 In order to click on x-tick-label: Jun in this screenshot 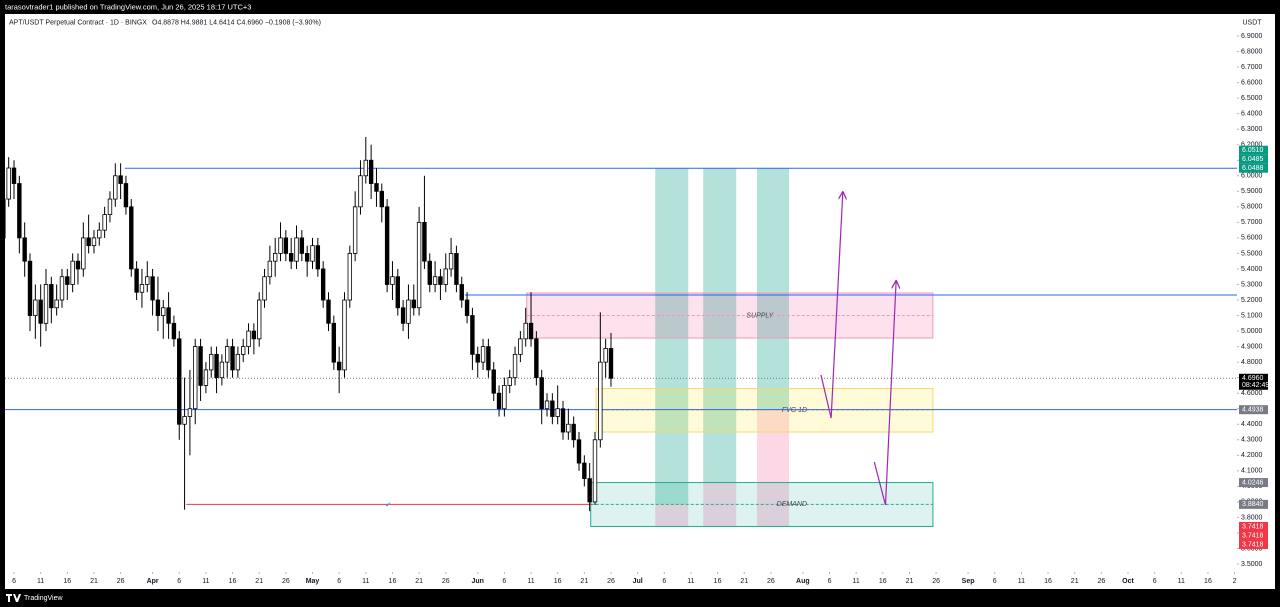, I will do `click(478, 581)`.